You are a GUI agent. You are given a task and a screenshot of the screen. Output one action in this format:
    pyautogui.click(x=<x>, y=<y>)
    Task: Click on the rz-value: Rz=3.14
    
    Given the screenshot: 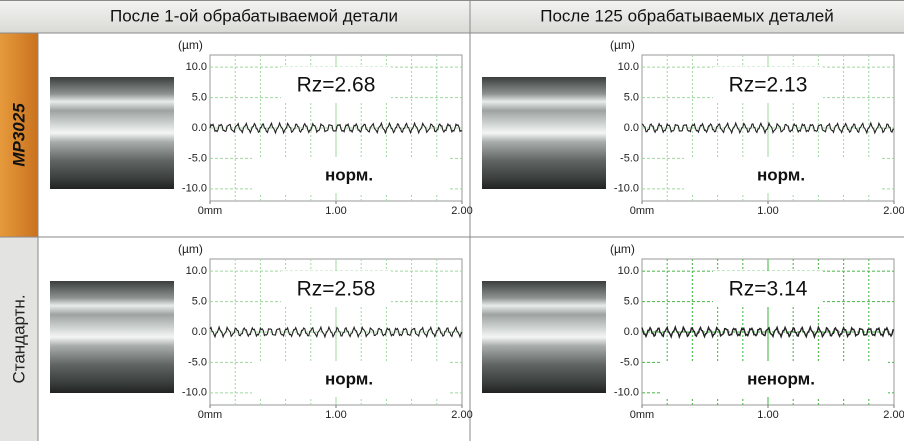 What is the action you would take?
    pyautogui.click(x=768, y=289)
    